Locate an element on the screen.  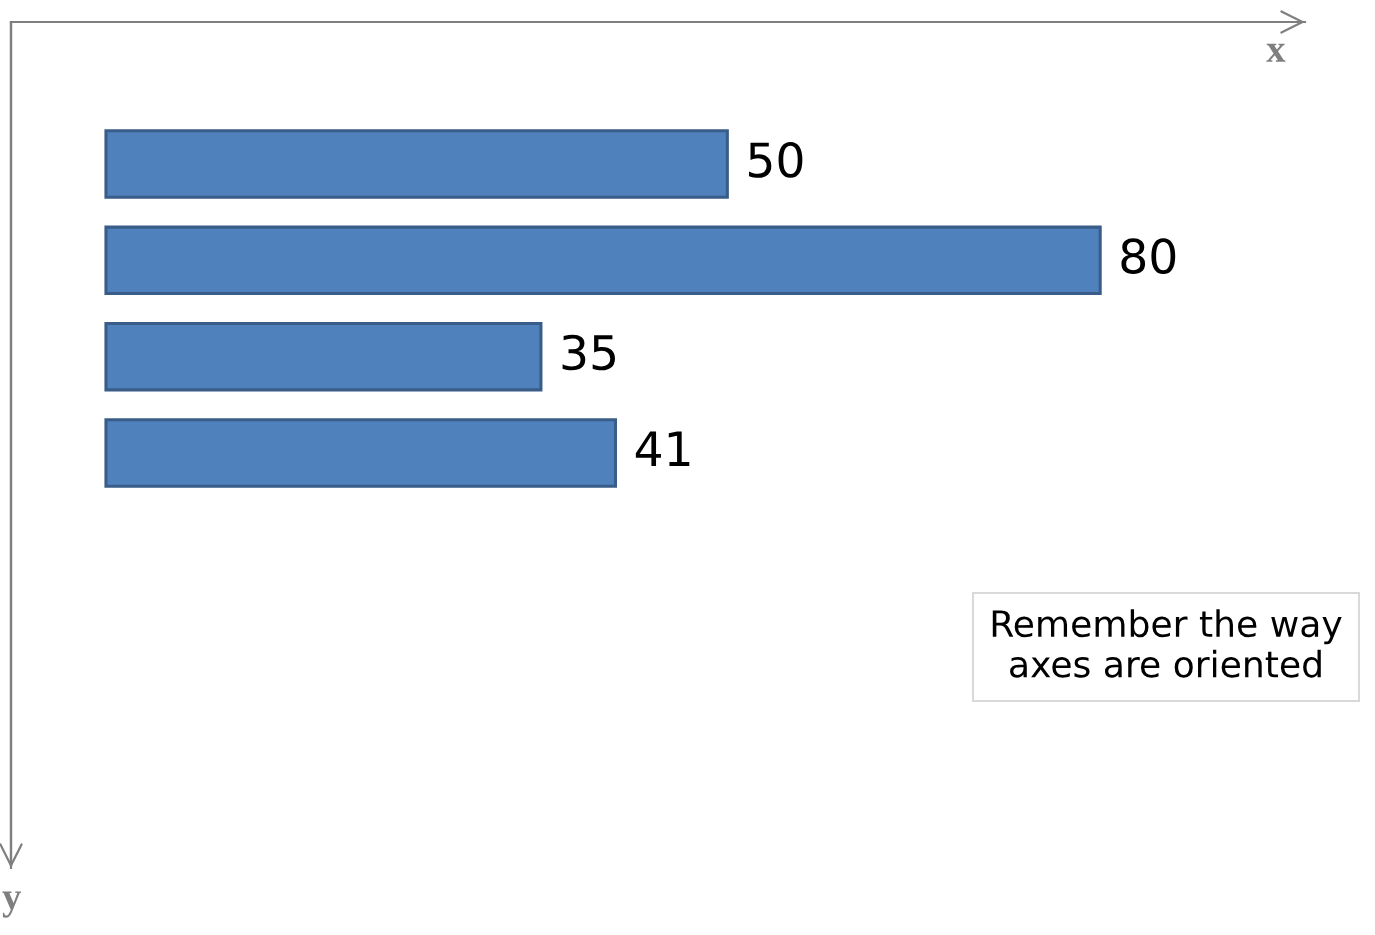
data-label: 35 is located at coordinates (588, 352).